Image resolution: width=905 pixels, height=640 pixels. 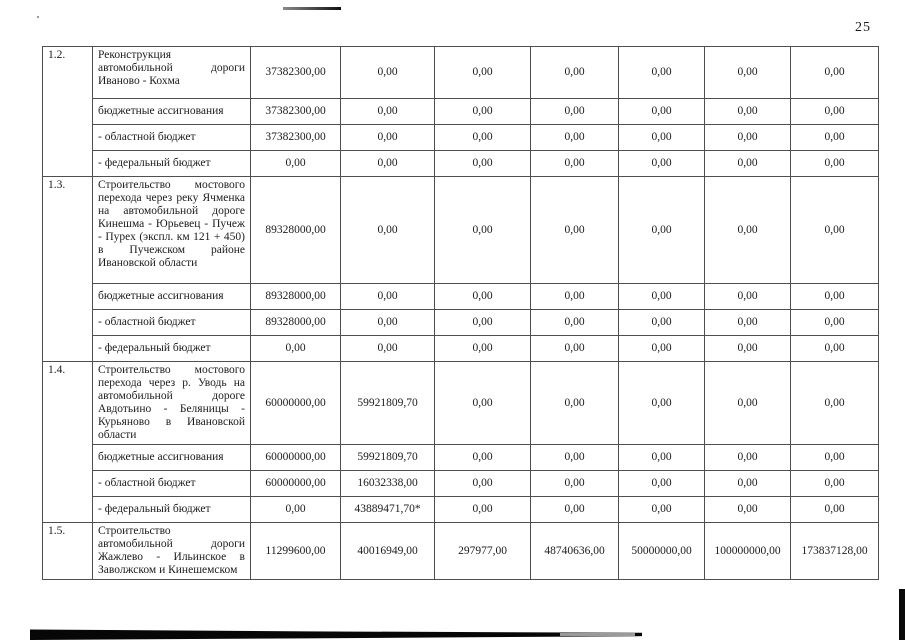 What do you see at coordinates (67, 111) in the screenshot?
I see `section-number-cell: 1.2.` at bounding box center [67, 111].